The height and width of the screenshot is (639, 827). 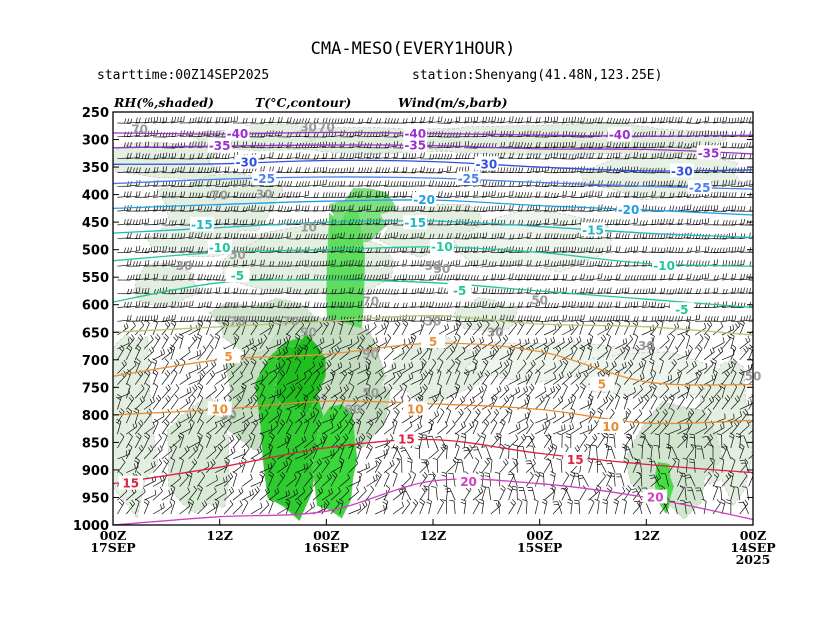 What do you see at coordinates (413, 49) in the screenshot?
I see `chart-title: CMA-MESO(EVERY1HOUR)` at bounding box center [413, 49].